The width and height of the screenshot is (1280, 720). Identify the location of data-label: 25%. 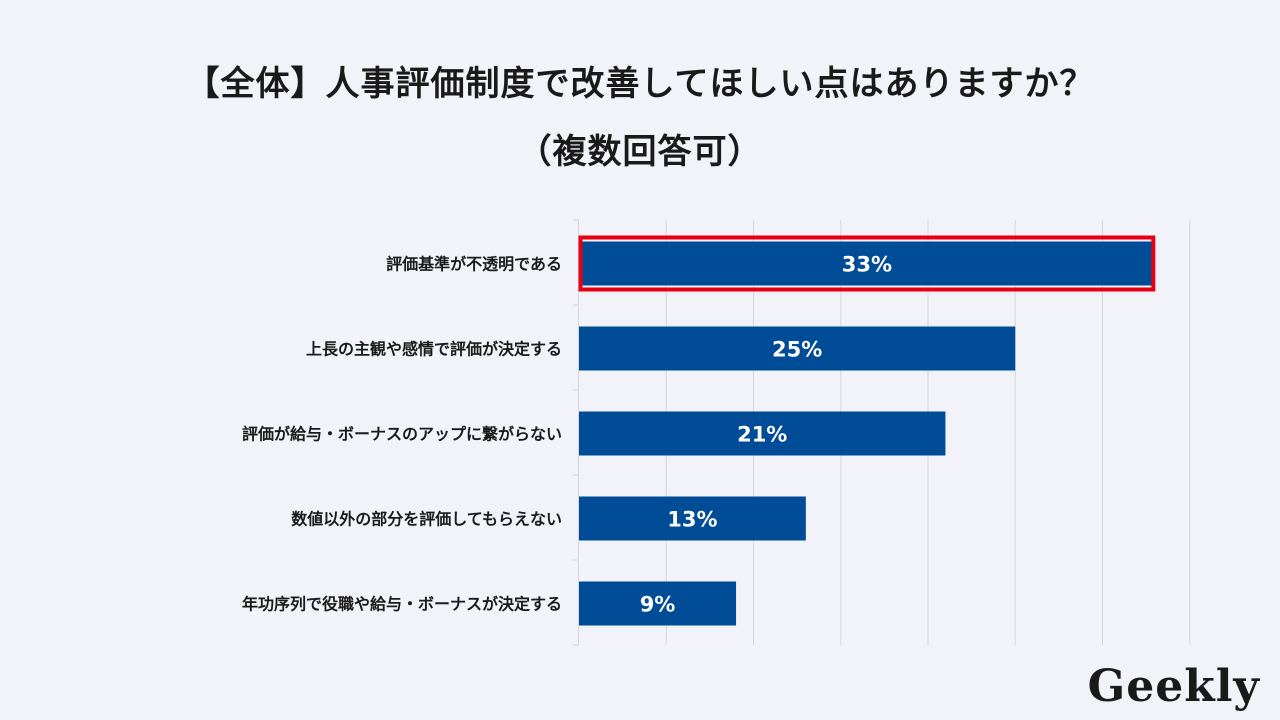
(797, 350).